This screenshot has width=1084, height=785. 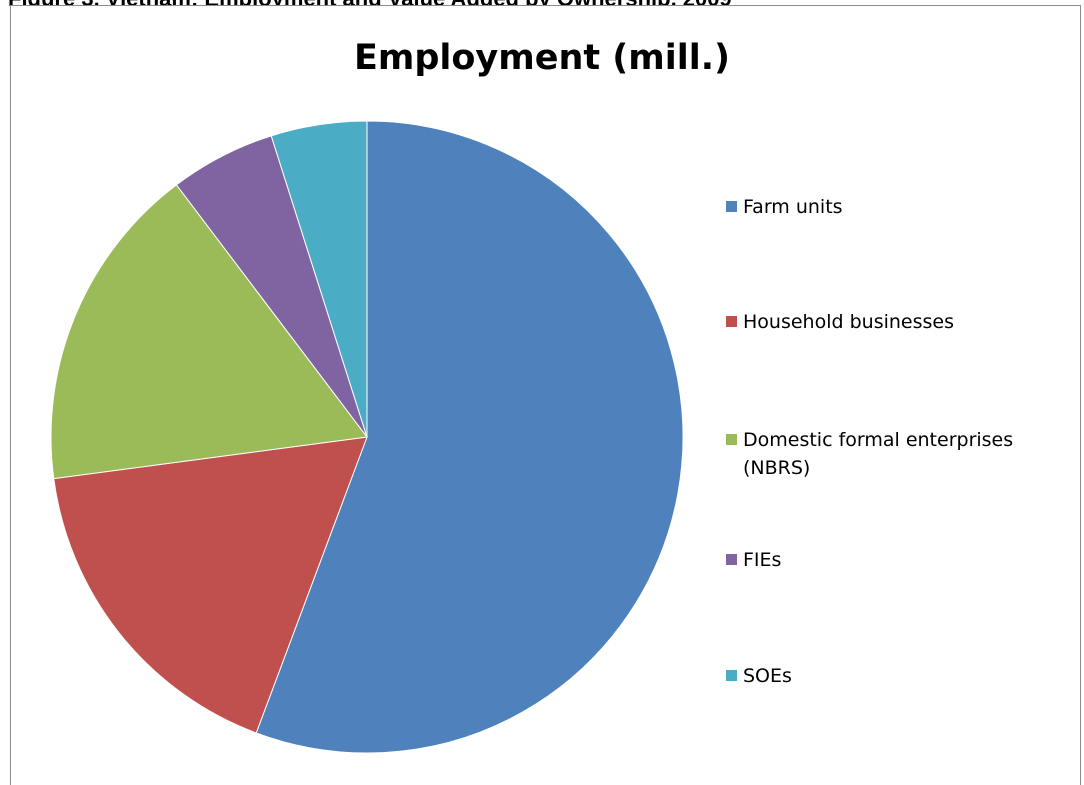 I want to click on legend-item-farm-units: Farm units, so click(x=904, y=207).